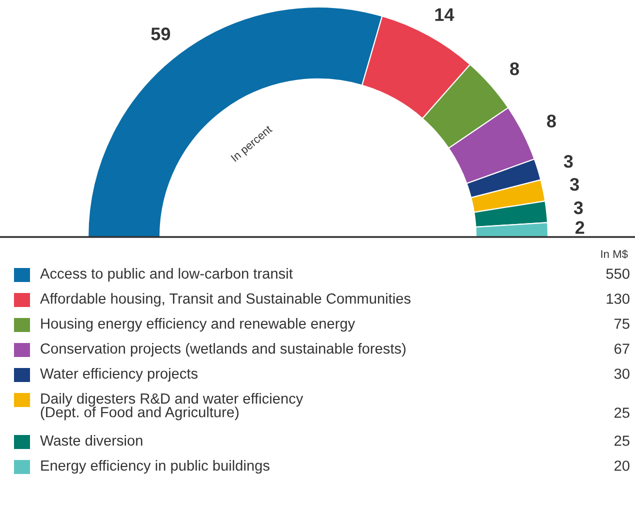  I want to click on text: 30, so click(622, 373).